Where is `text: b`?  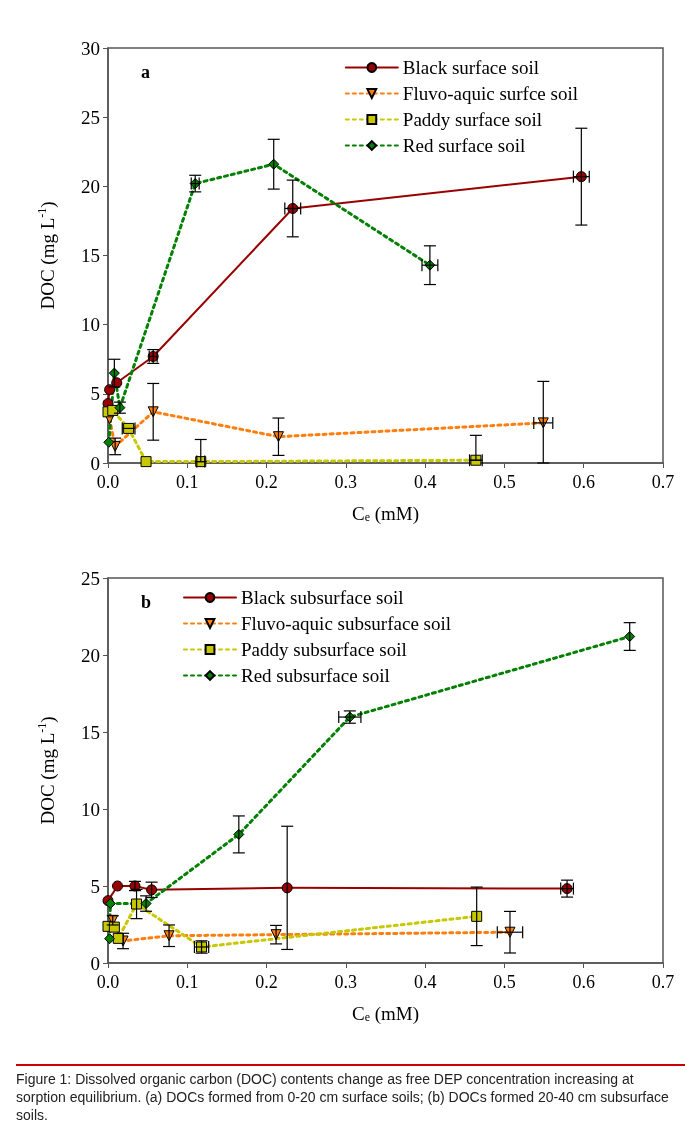 text: b is located at coordinates (146, 602).